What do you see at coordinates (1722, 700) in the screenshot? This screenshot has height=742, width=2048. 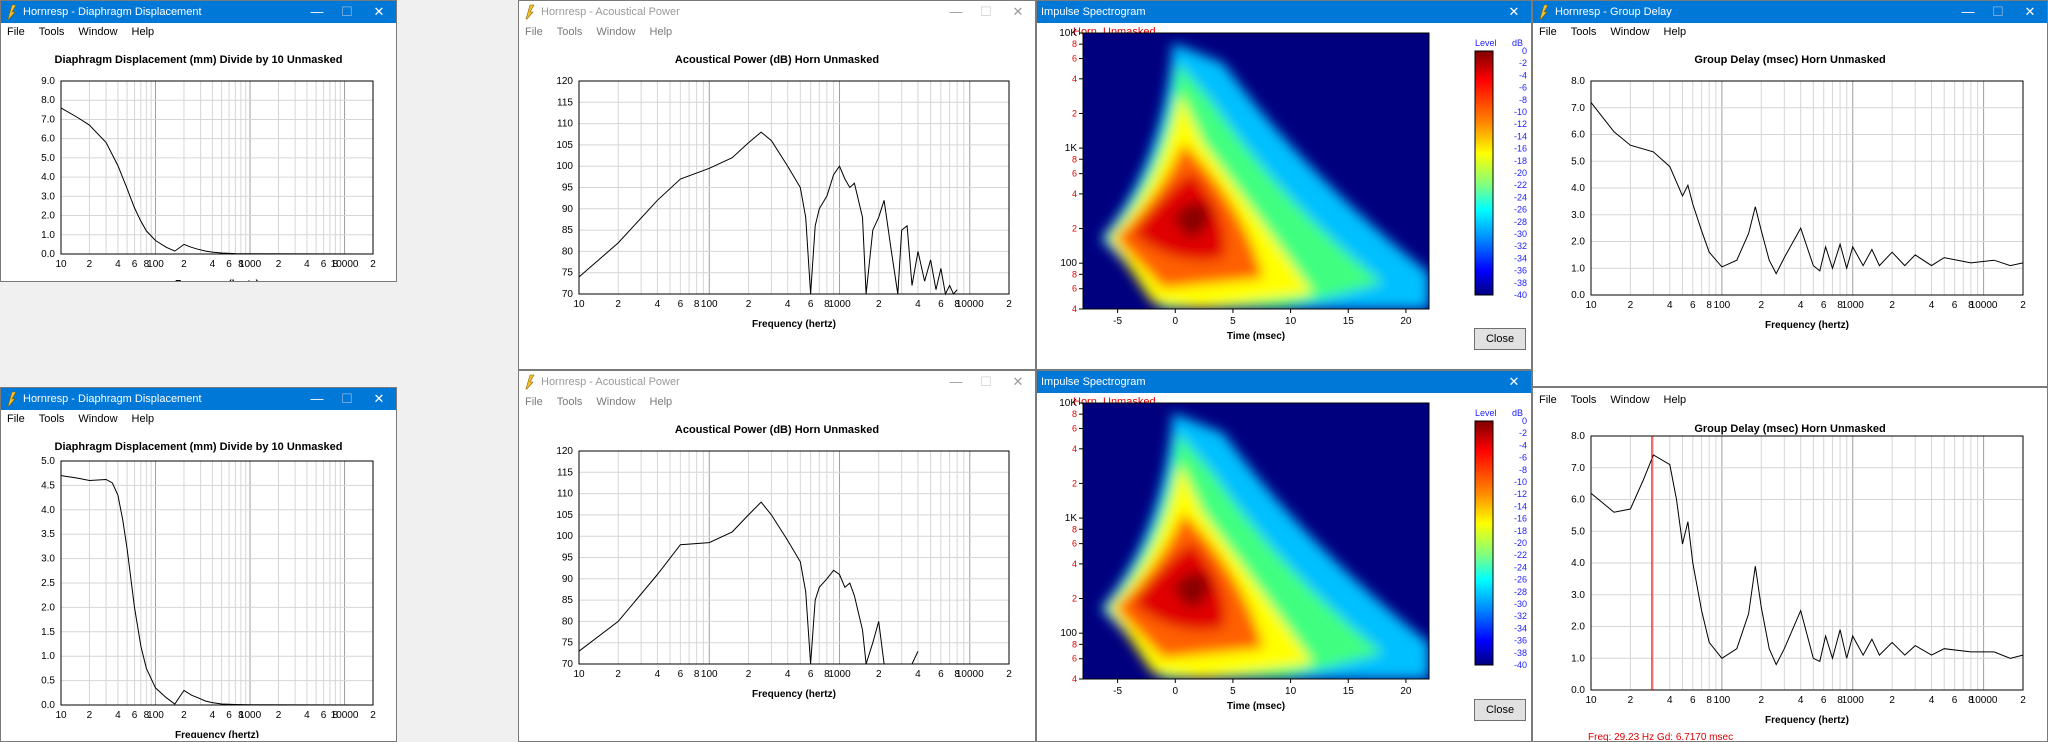 I see `x-tick-label: 100` at bounding box center [1722, 700].